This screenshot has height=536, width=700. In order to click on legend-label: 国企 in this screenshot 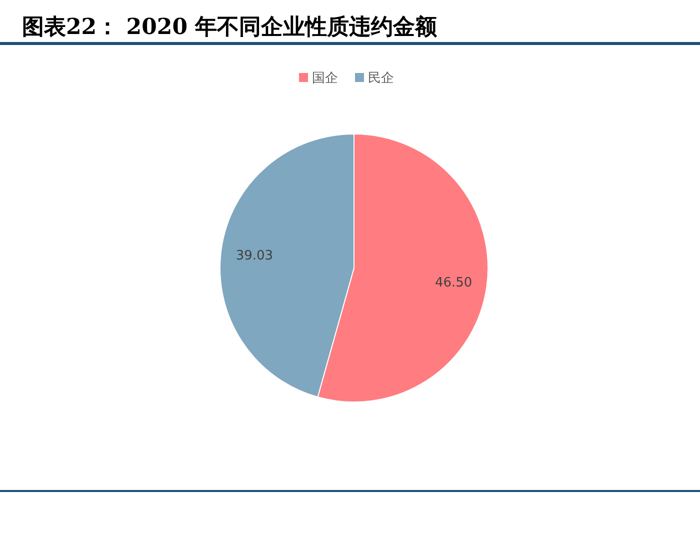, I will do `click(325, 78)`.